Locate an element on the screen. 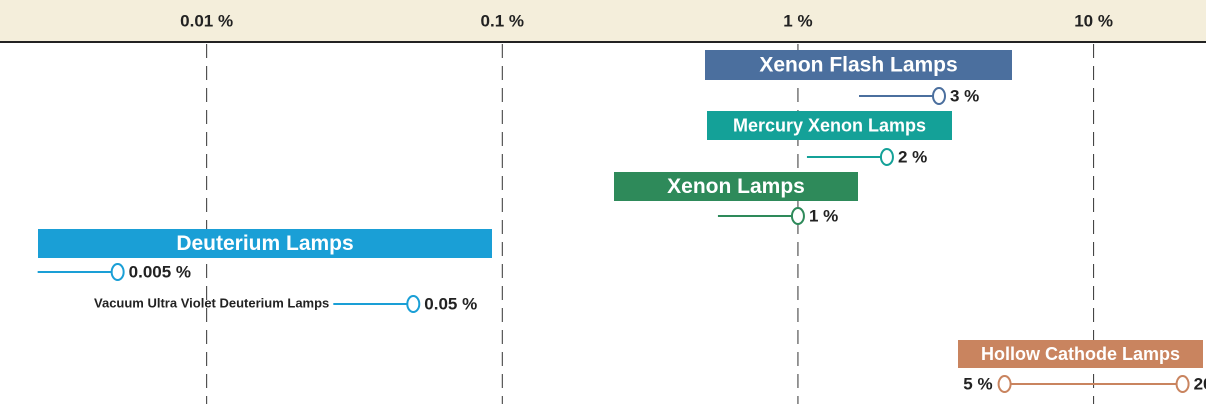 The width and height of the screenshot is (1206, 404). series-label: Deuterium Lamps is located at coordinates (264, 243).